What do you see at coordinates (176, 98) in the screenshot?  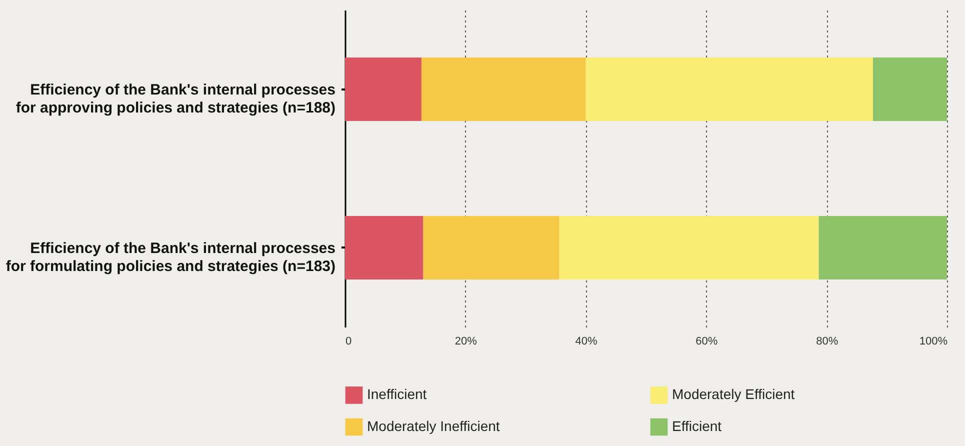 I see `y-tick-label: Efficiency of the Bank's internal processes for approving policies and strategies (n=188)` at bounding box center [176, 98].